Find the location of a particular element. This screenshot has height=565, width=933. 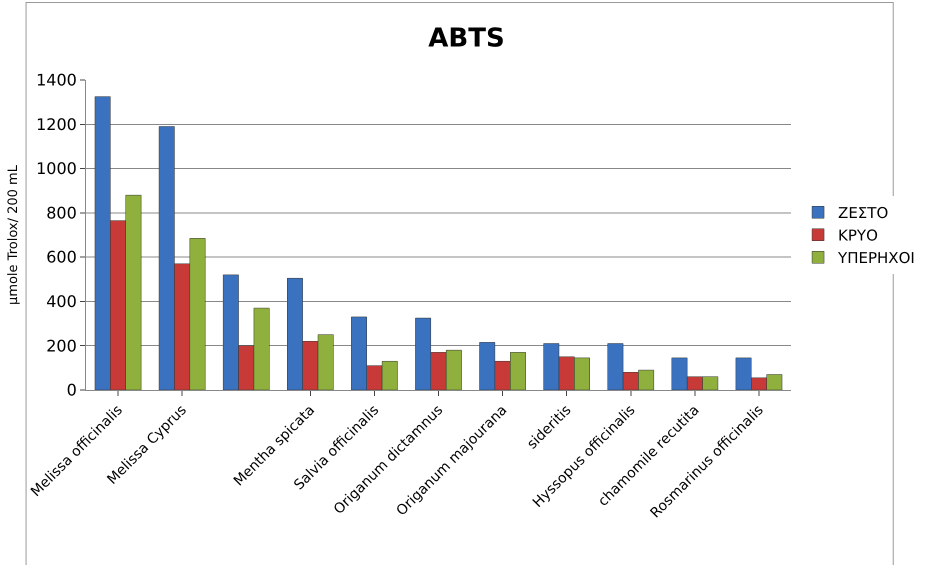

legend-label: ΖΕΣΤΟ is located at coordinates (863, 213).